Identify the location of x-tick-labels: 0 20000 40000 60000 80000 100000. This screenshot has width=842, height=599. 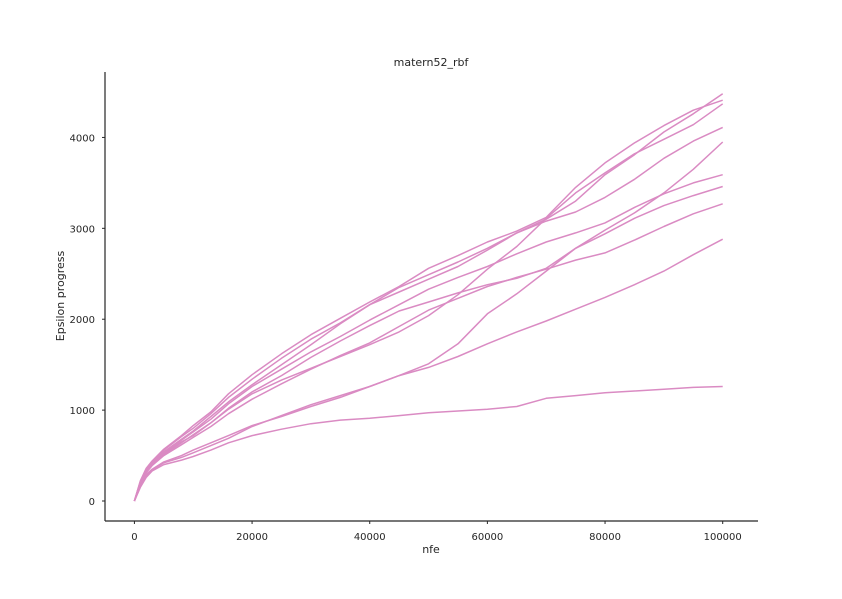
(436, 532).